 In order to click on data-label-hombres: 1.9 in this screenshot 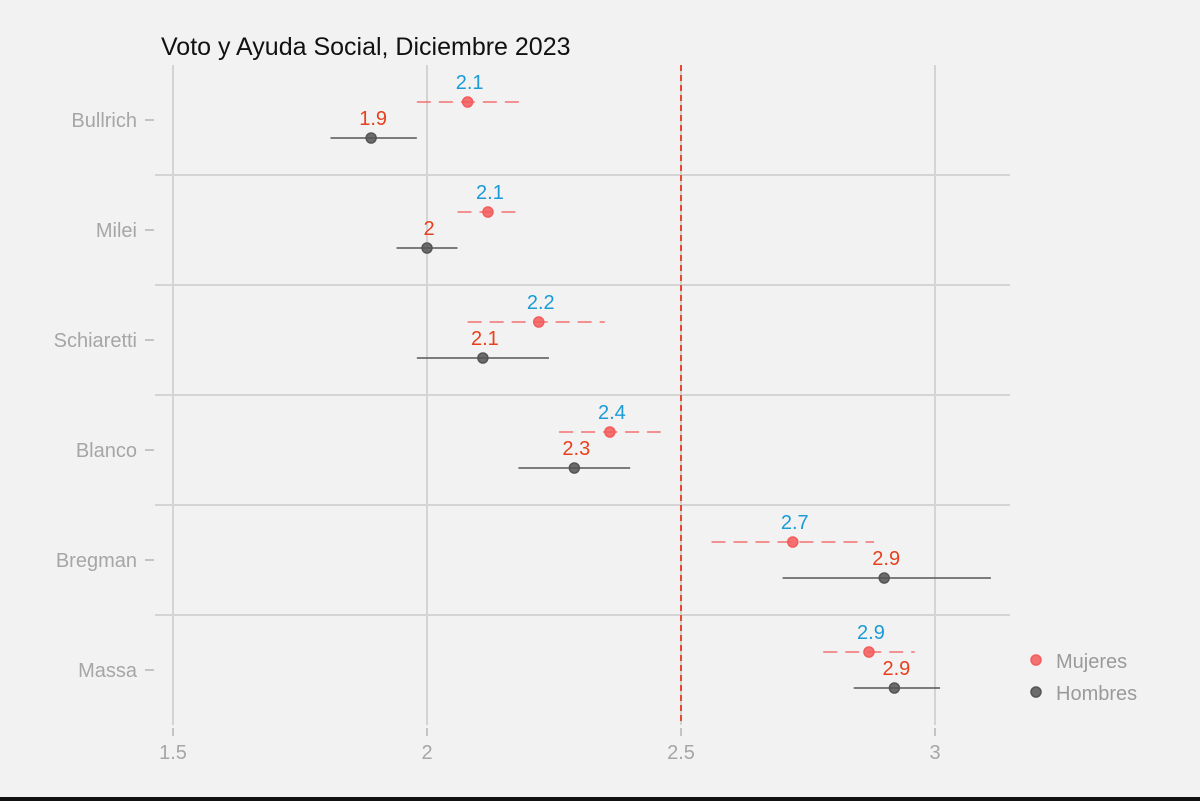, I will do `click(373, 119)`.